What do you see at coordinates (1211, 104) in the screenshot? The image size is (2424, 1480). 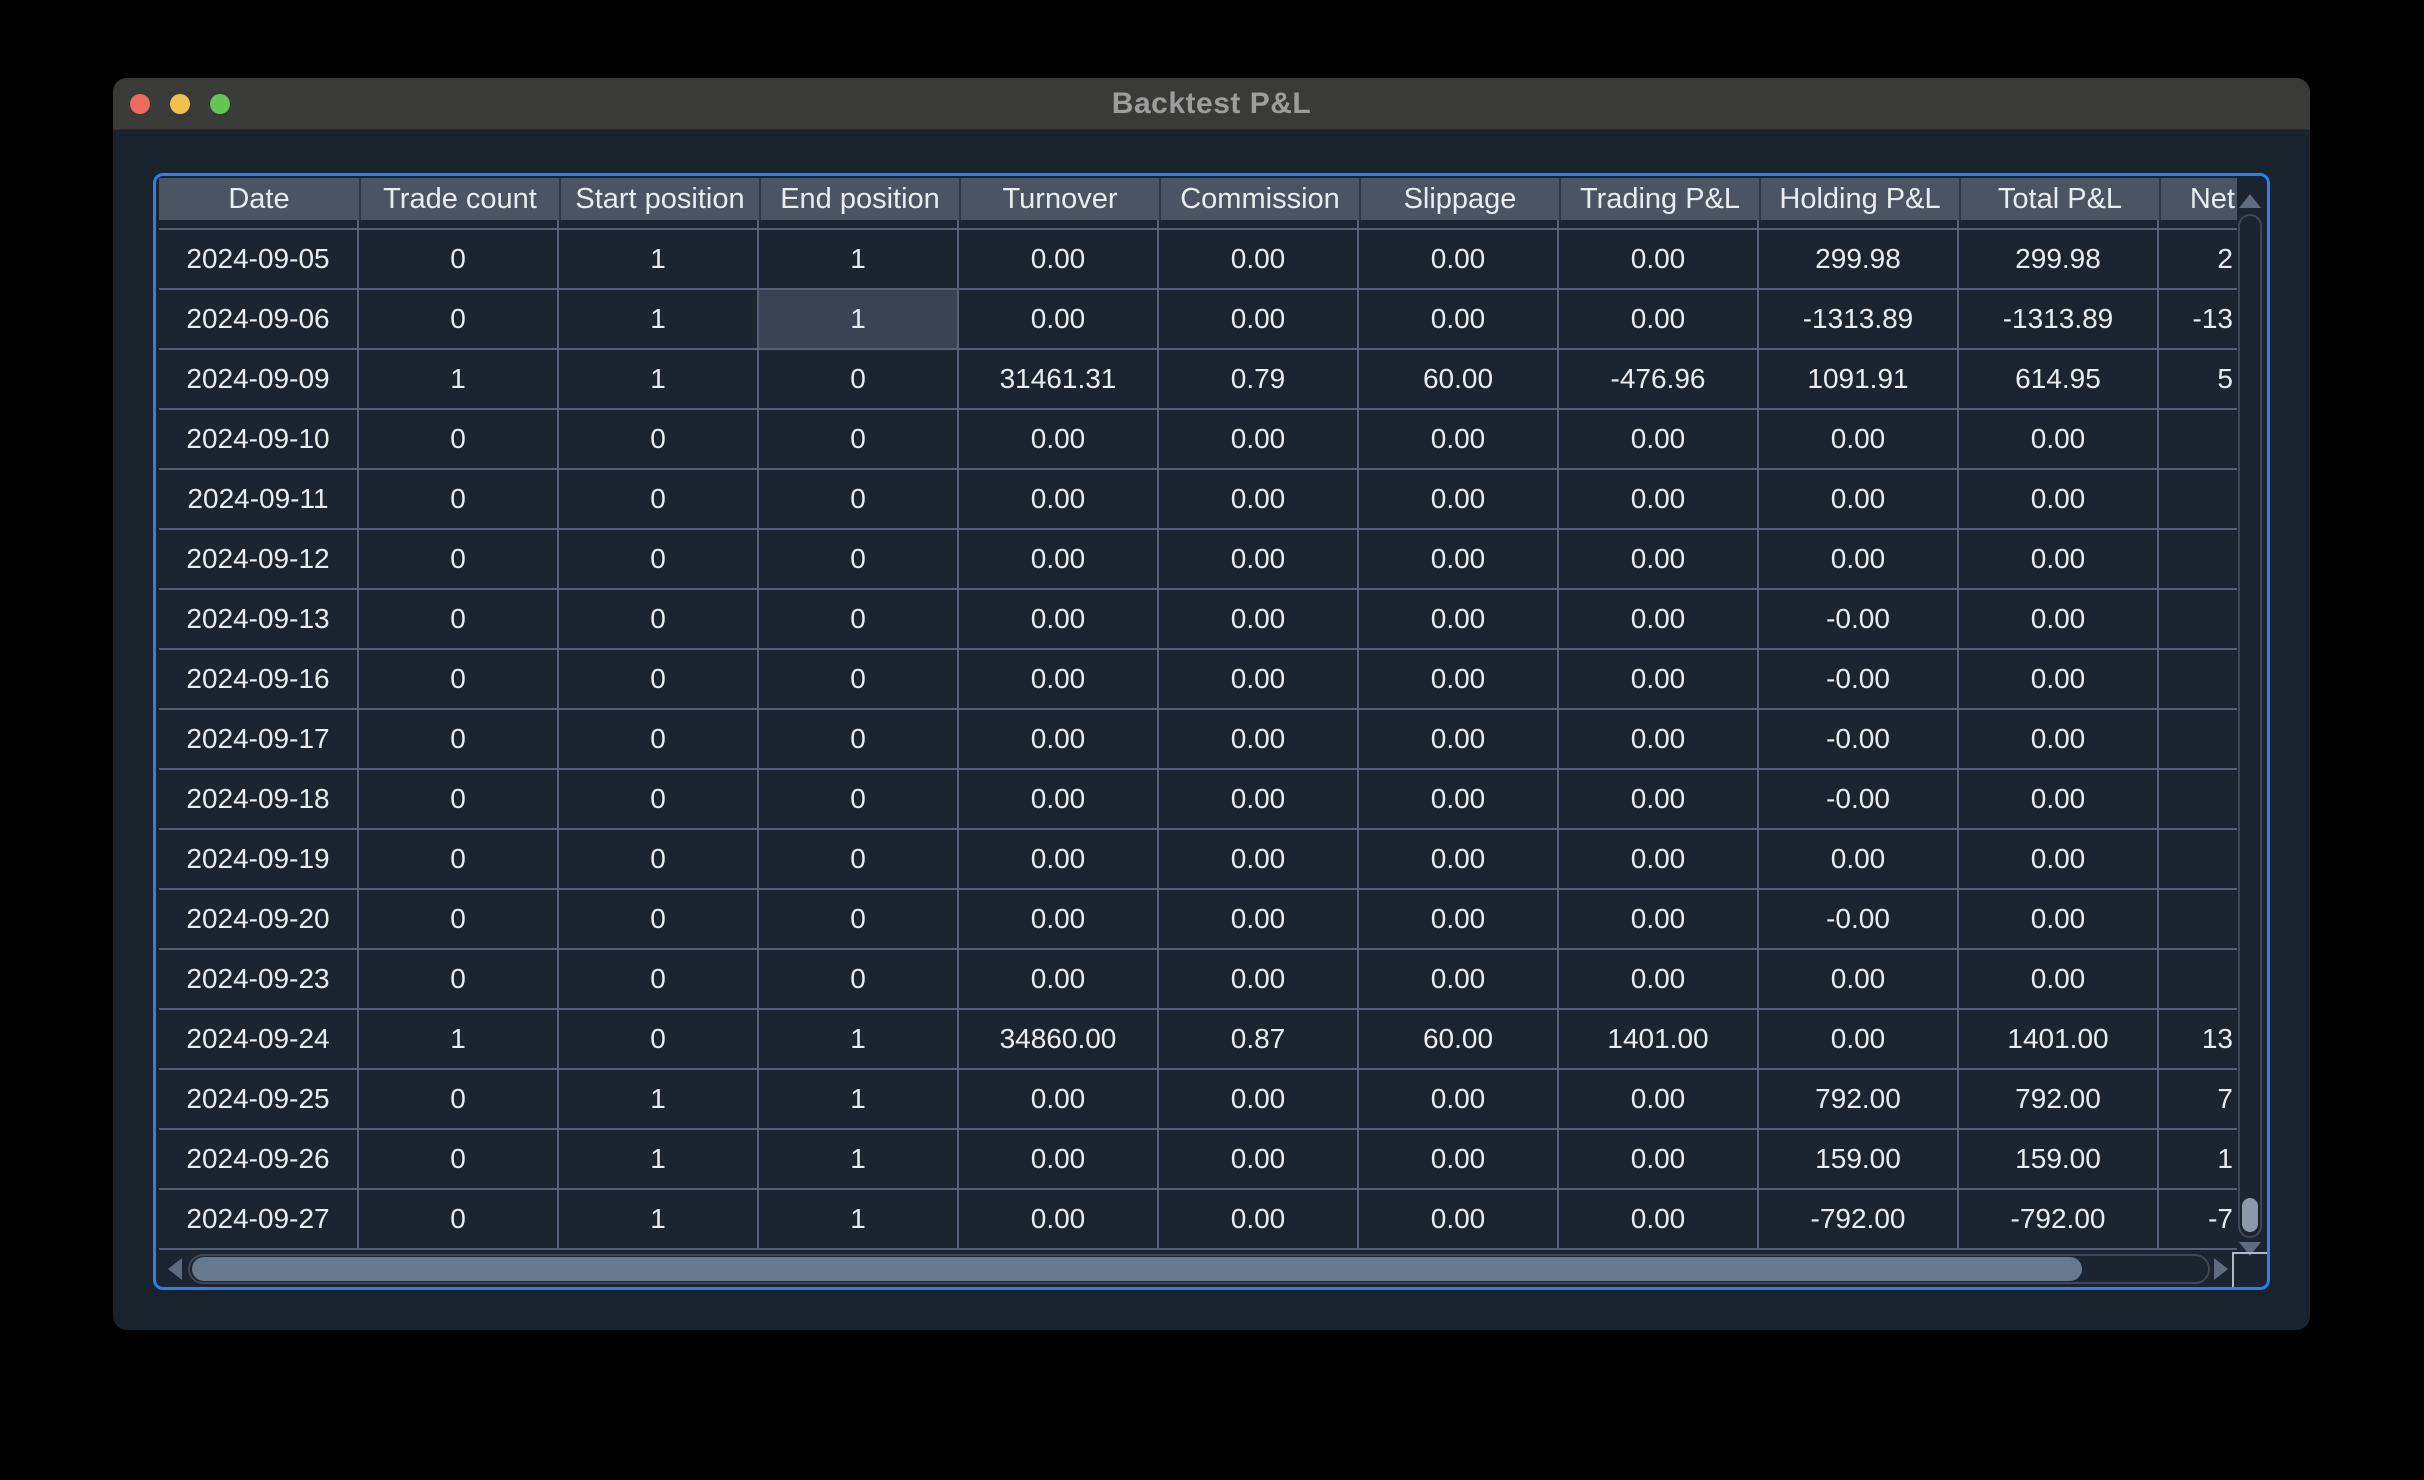 I see `titlebar: Backtest P&L` at bounding box center [1211, 104].